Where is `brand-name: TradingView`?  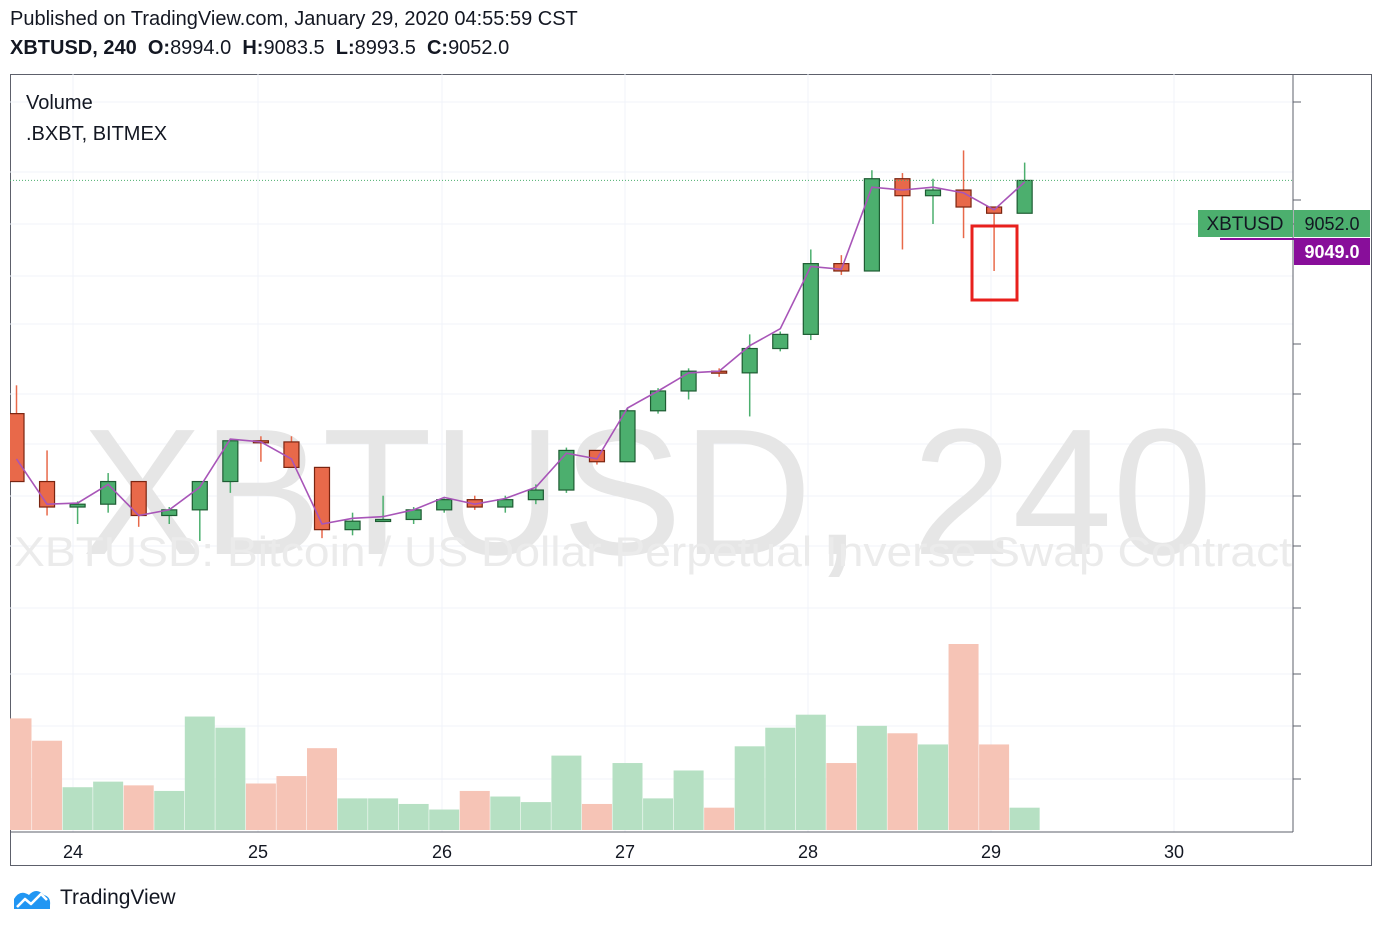
brand-name: TradingView is located at coordinates (118, 897).